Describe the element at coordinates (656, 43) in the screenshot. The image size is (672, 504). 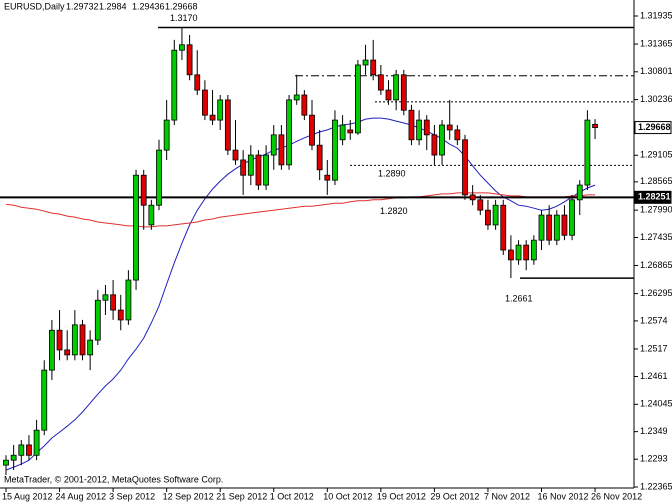
I see `y-tick-label: 1.31365` at that location.